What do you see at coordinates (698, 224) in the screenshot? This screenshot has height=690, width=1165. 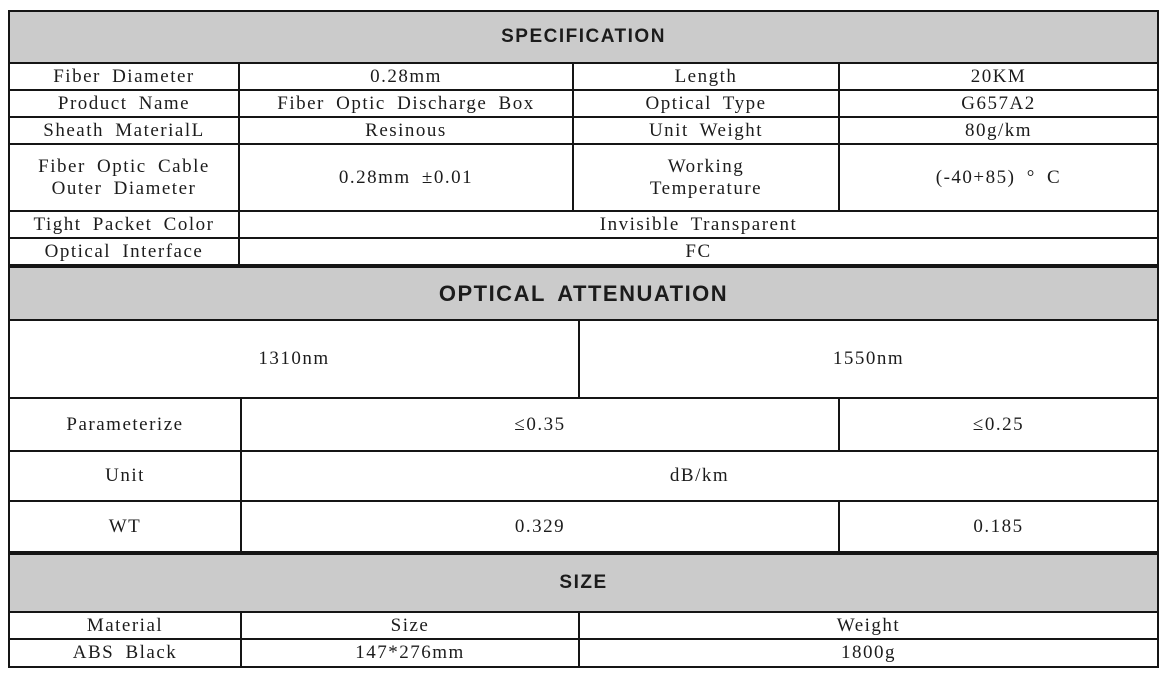 I see `spec-value-cell: Invisible Transparent` at bounding box center [698, 224].